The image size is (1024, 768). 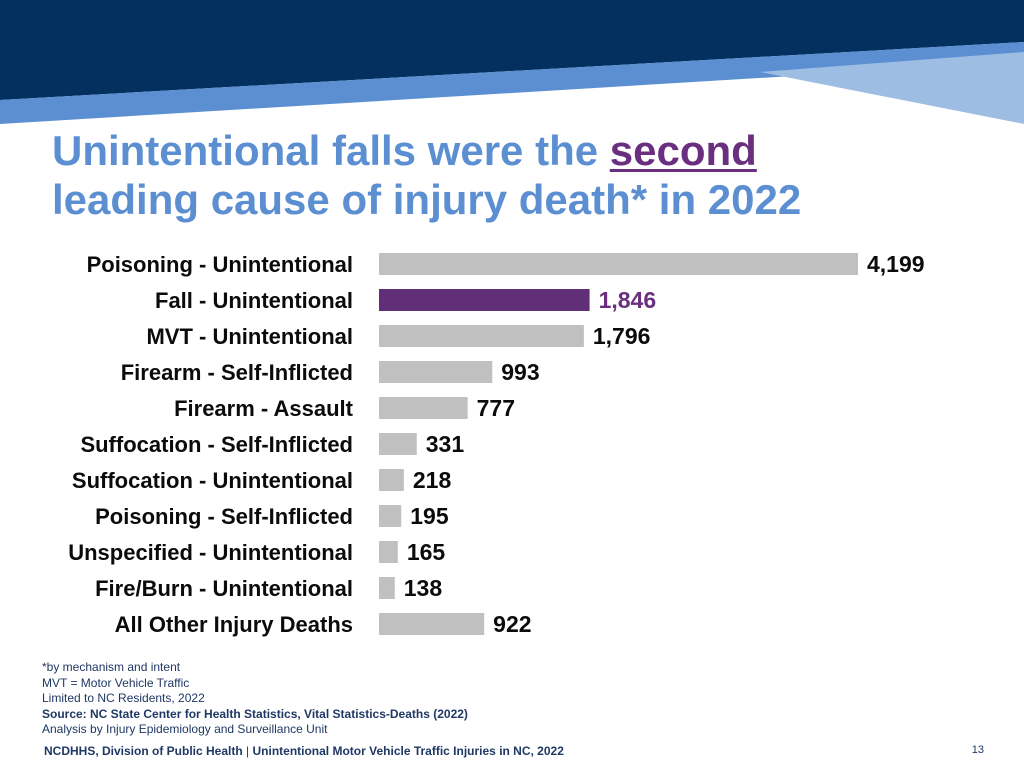 What do you see at coordinates (210, 552) in the screenshot?
I see `category-label: Unspecified - Unintentional` at bounding box center [210, 552].